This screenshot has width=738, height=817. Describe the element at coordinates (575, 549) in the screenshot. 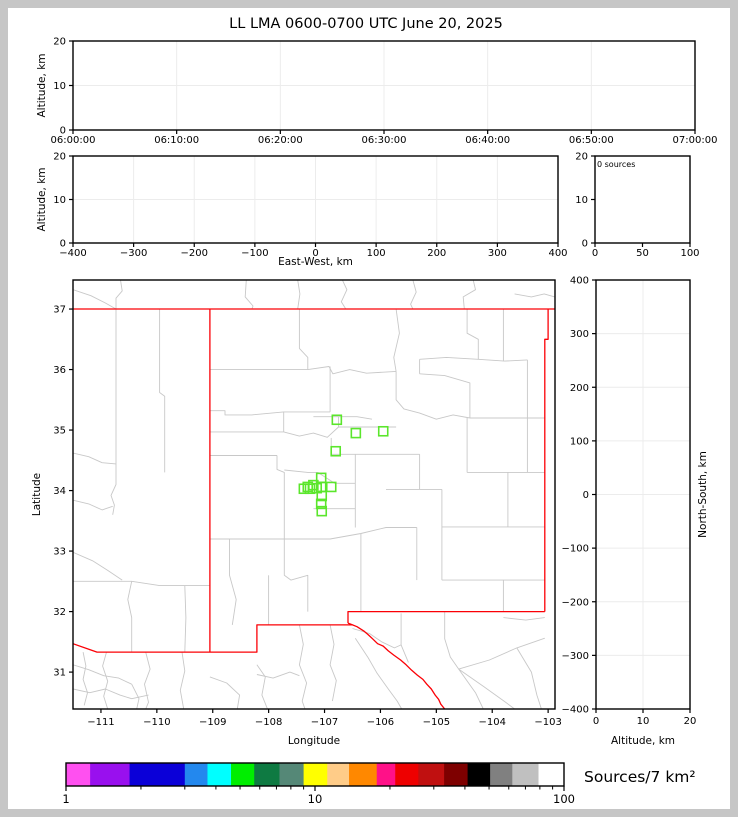

I see `ns-height-panel-ytick-label: −100` at that location.